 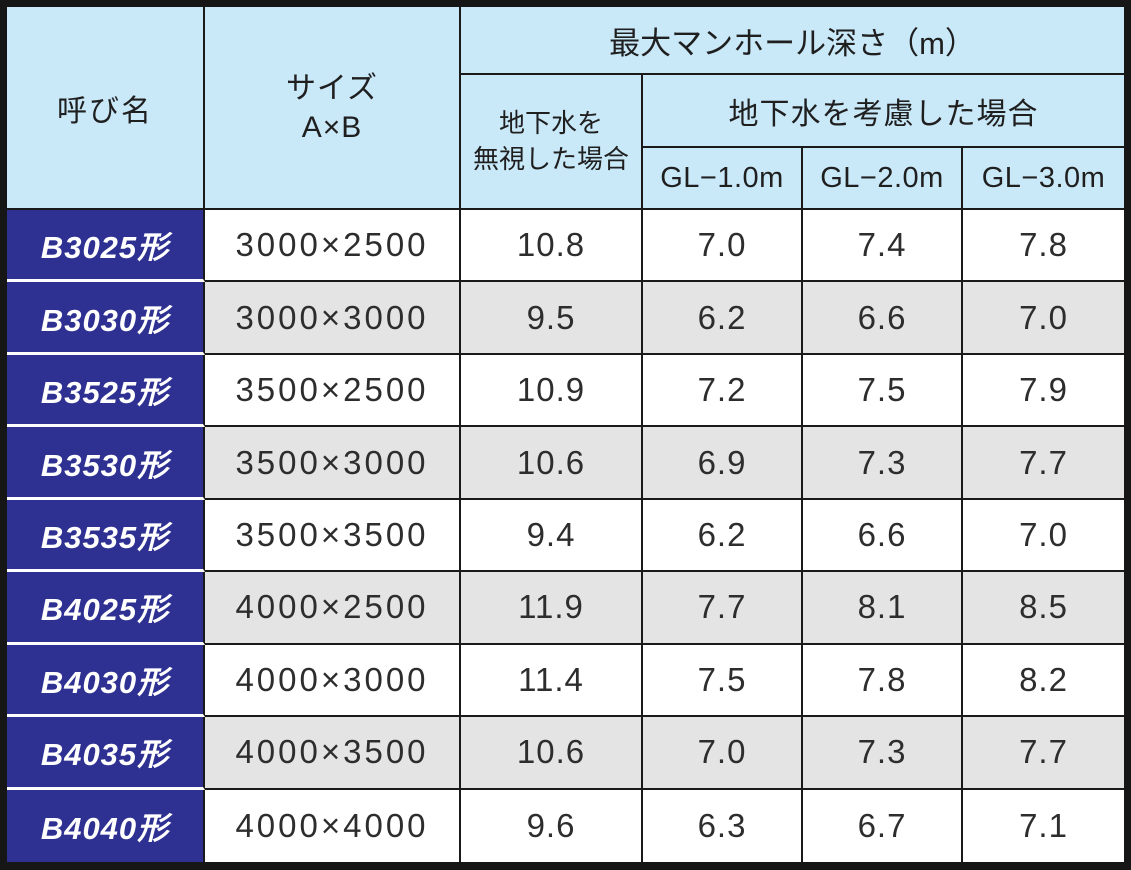 I want to click on table-row: B4040形 4000×4000 9.6 6.3 6.7 7.1, so click(x=566, y=825).